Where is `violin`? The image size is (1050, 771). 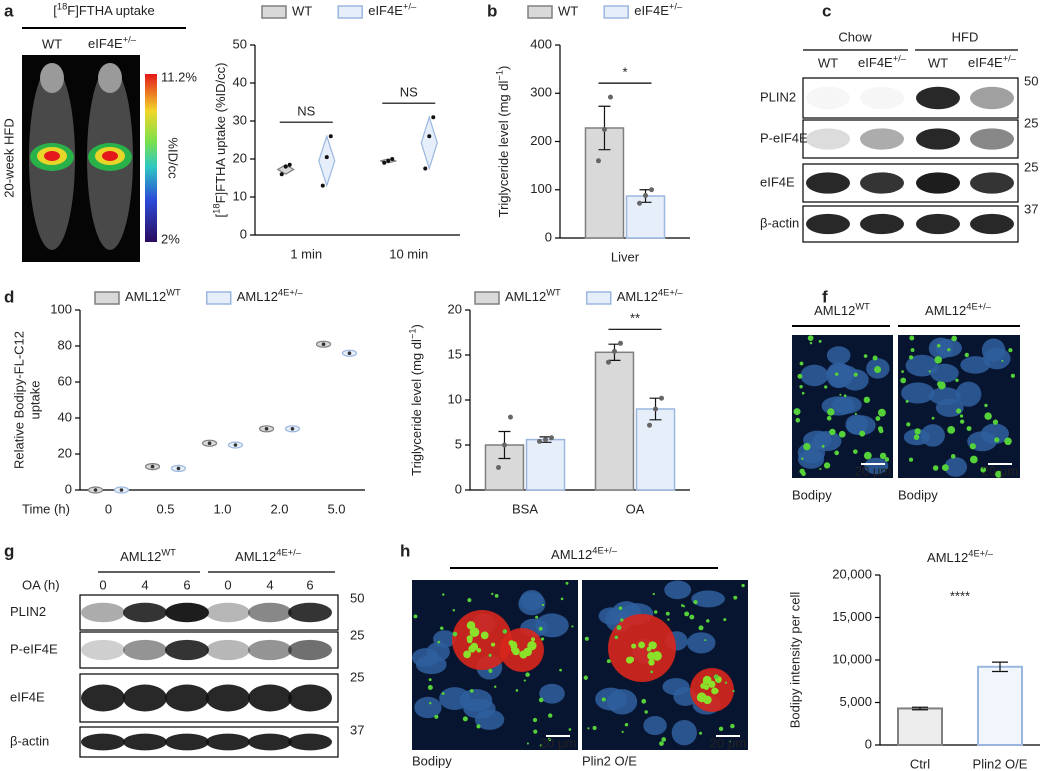
violin is located at coordinates (327, 161).